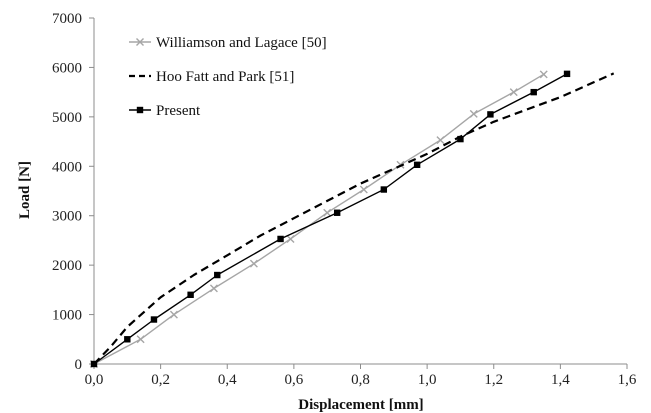 The image size is (651, 413). What do you see at coordinates (25, 190) in the screenshot?
I see `y-axis-title: Load [N]` at bounding box center [25, 190].